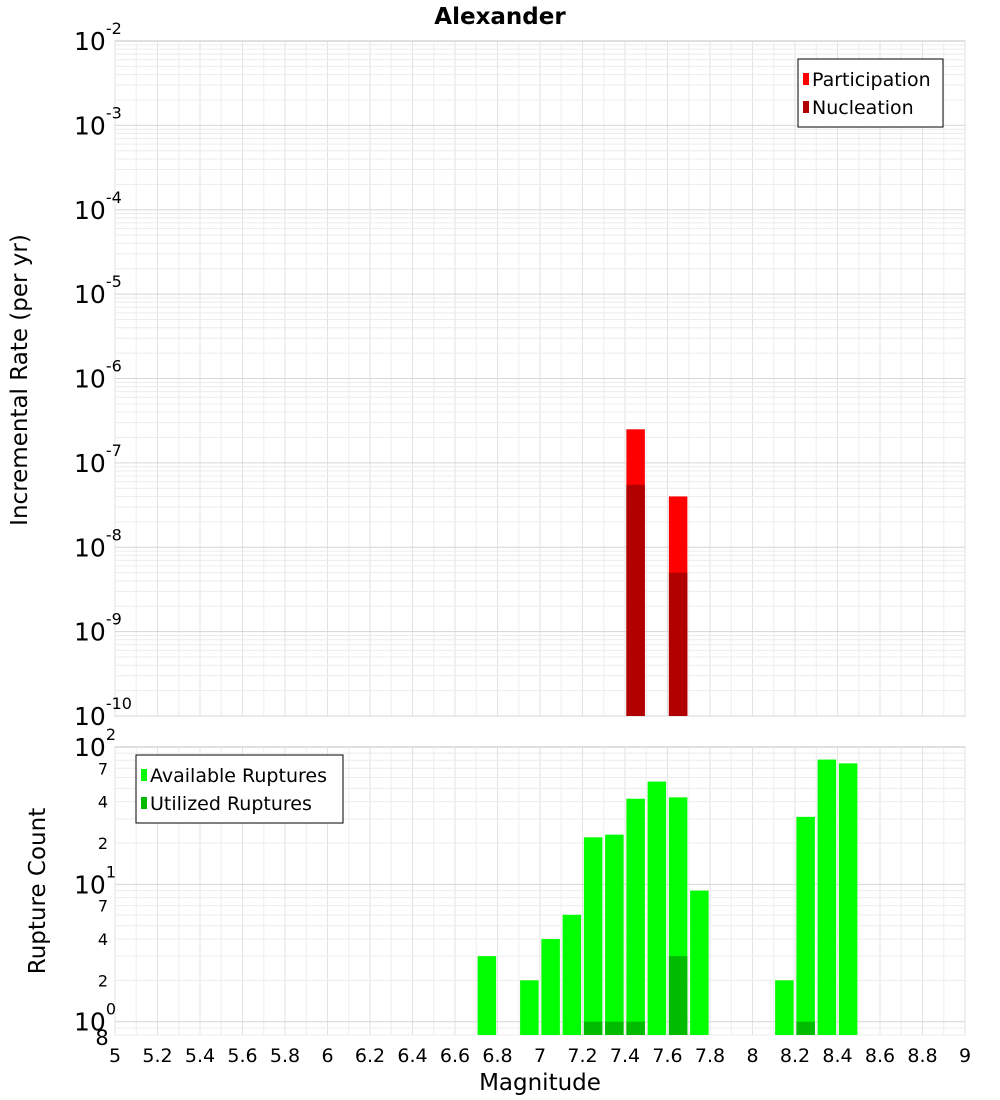 Image resolution: width=1000 pixels, height=1100 pixels. What do you see at coordinates (231, 804) in the screenshot?
I see `legend-entry: Utilized Ruptures` at bounding box center [231, 804].